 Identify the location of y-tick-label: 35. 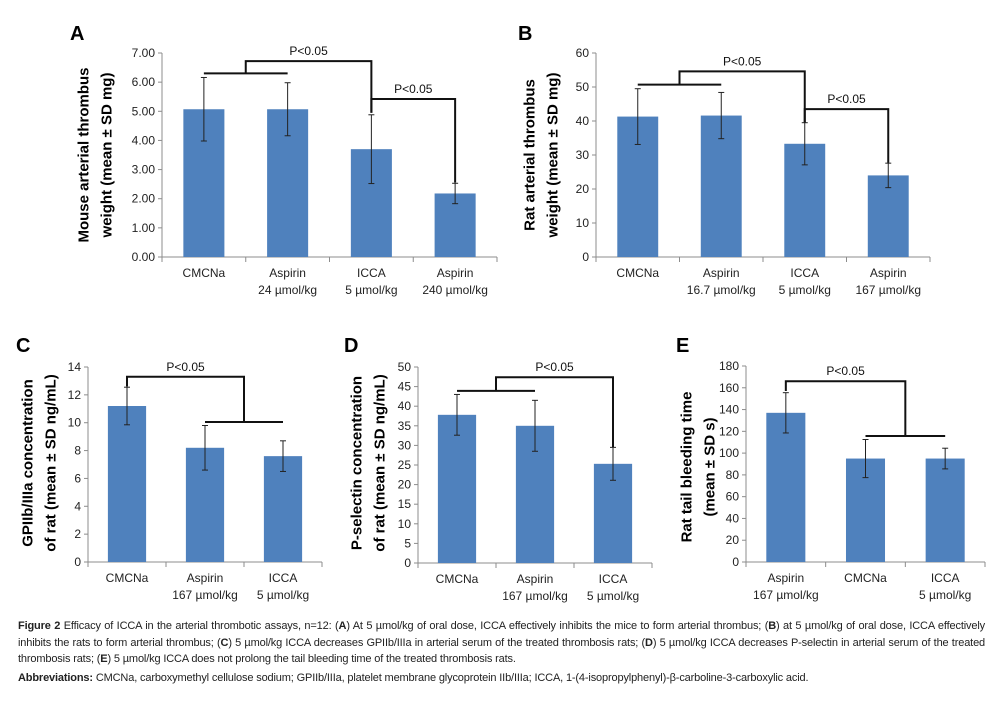
(405, 426).